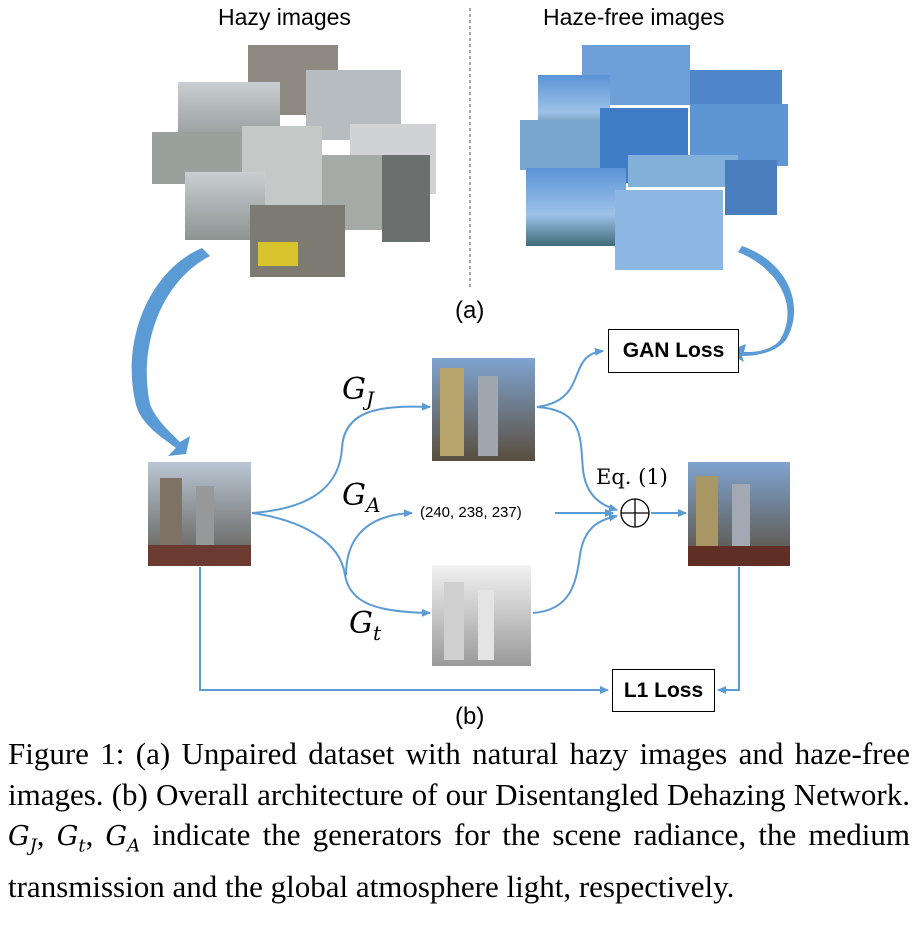  Describe the element at coordinates (341, 458) in the screenshot. I see `arrow-to-gj` at that location.